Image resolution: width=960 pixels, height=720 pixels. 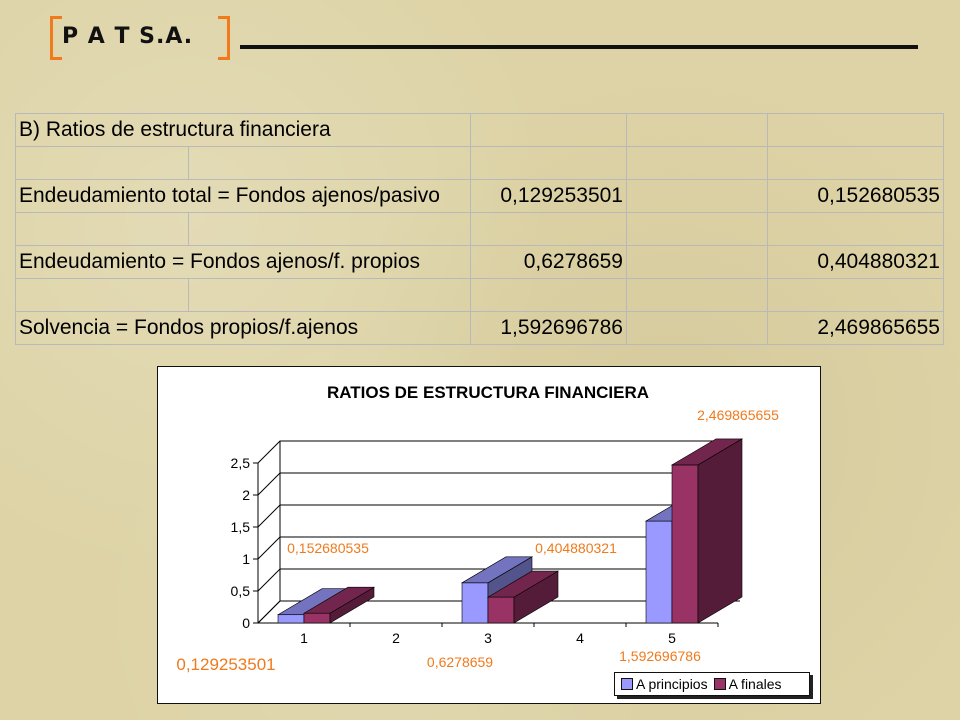 I want to click on value-cell-start: 0,6278659, so click(x=548, y=262).